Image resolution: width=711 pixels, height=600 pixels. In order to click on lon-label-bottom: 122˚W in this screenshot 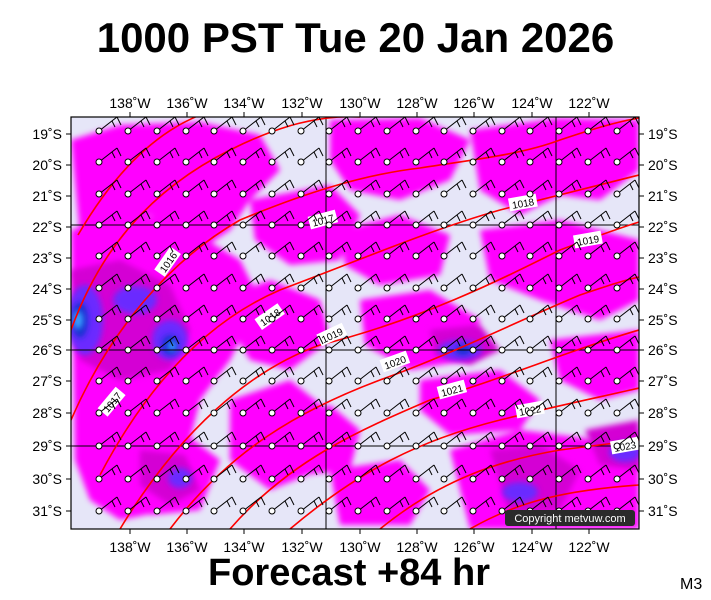, I will do `click(589, 547)`.